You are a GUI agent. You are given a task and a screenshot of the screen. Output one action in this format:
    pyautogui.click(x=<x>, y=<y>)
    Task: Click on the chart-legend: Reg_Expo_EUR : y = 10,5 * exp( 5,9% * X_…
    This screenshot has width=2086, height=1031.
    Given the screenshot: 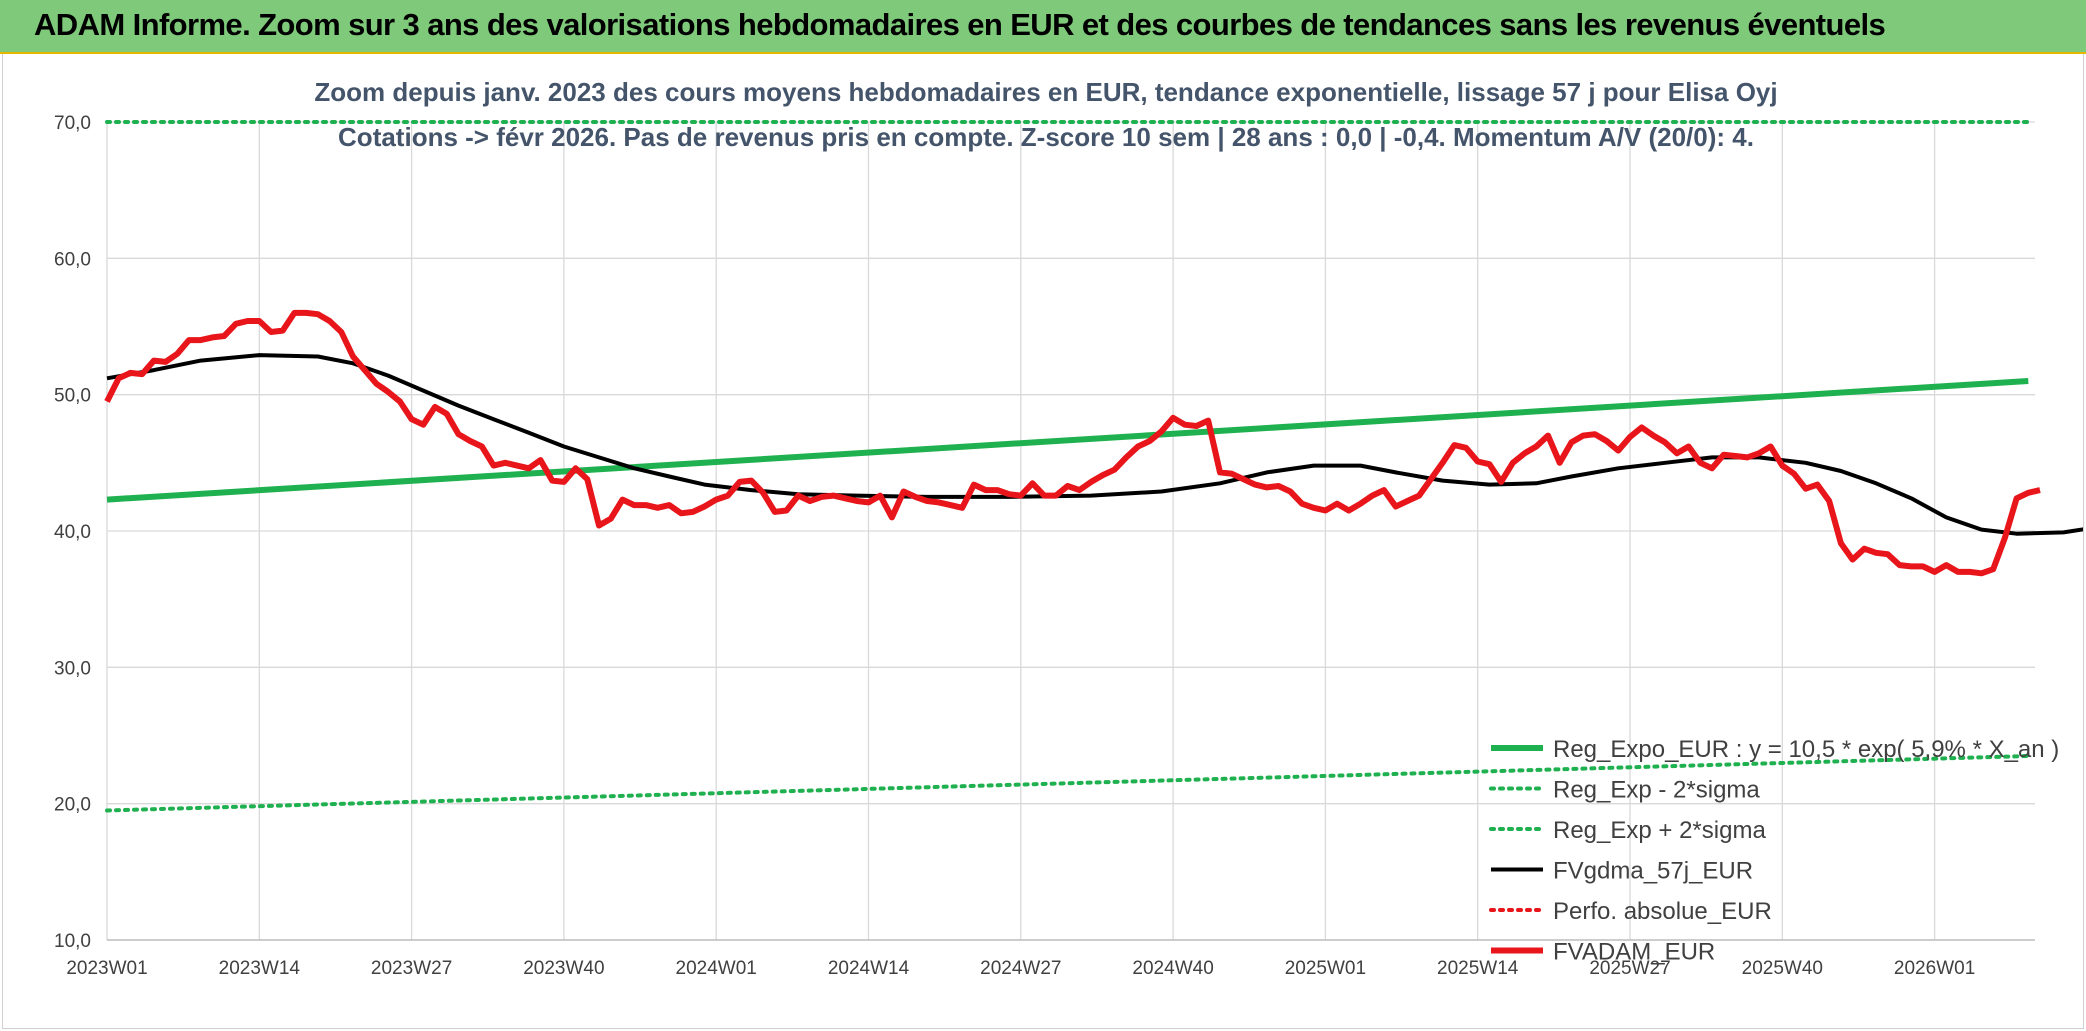 What is the action you would take?
    pyautogui.click(x=1774, y=851)
    